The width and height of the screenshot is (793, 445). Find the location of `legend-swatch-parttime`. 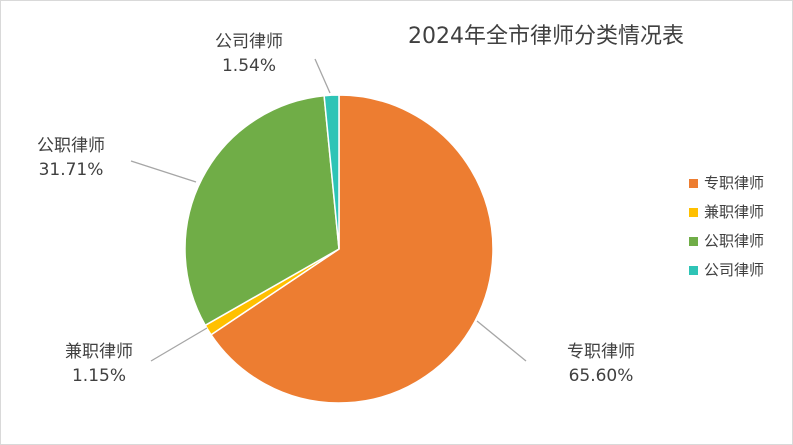

legend-swatch-parttime is located at coordinates (693, 212).